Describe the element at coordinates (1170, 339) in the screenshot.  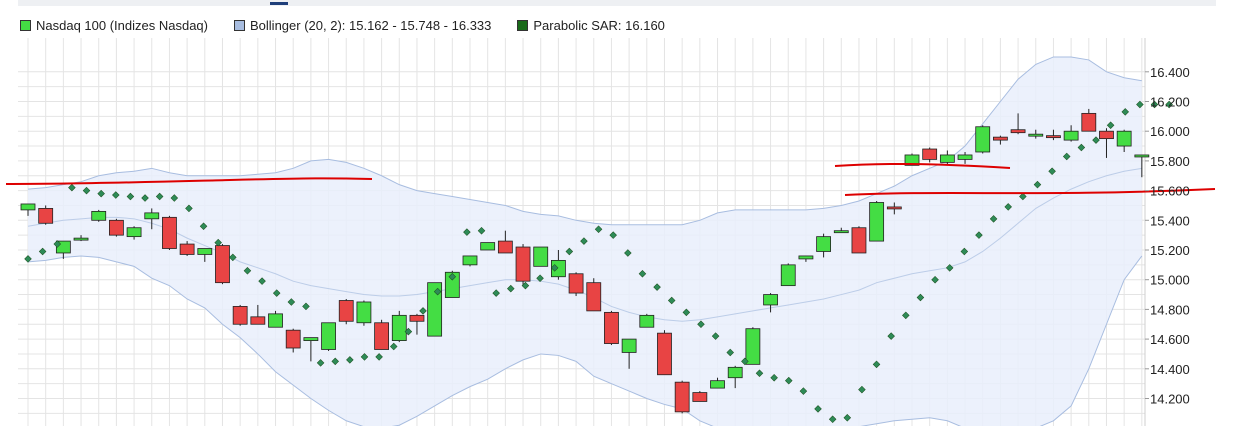
I see `y-tick-label: 14.600` at that location.